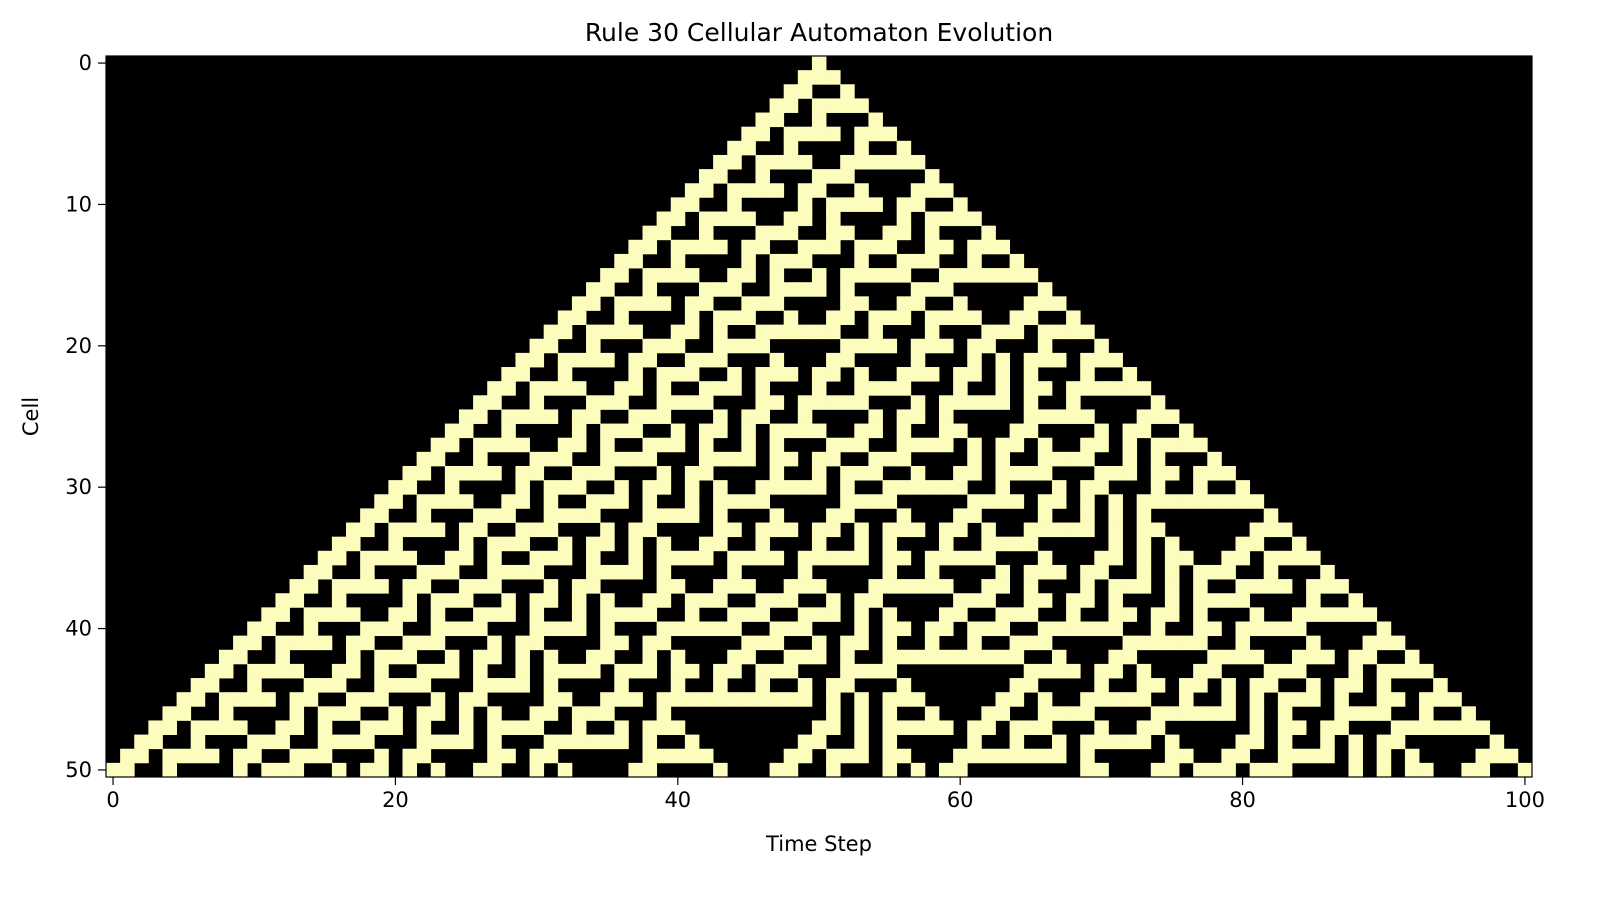 The image size is (1609, 898). Describe the element at coordinates (825, 794) in the screenshot. I see `x-axis: 0 20 40 60 80 100` at that location.